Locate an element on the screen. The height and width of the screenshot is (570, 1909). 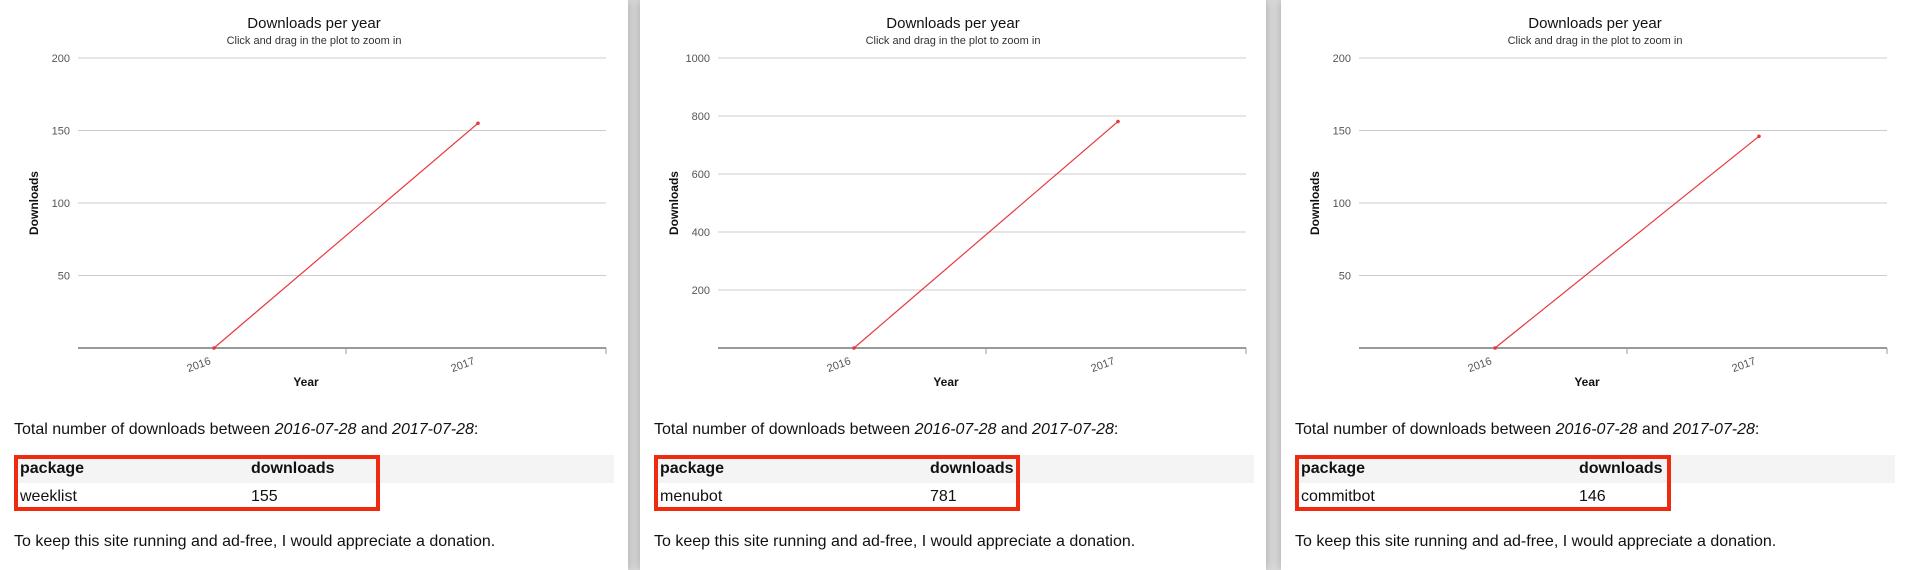
y-tick-label: 400 is located at coordinates (701, 233).